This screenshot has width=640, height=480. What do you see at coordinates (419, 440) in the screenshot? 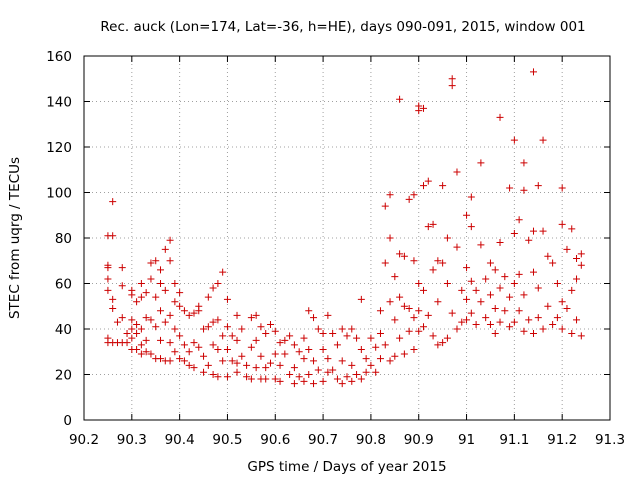
I see `x-tick-label: 90.9` at bounding box center [419, 440].